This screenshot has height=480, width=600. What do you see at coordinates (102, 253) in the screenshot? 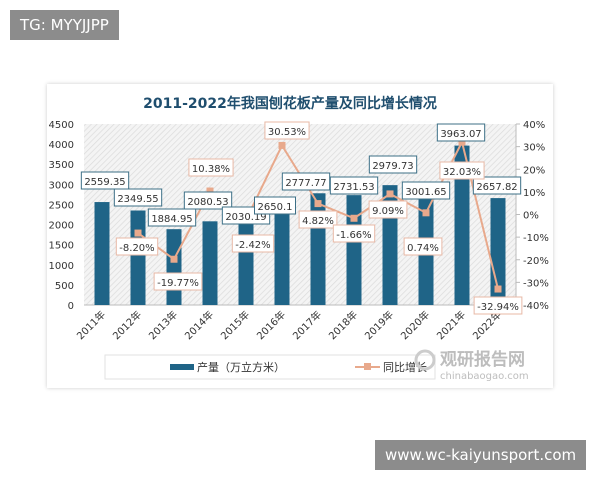
I see `bar-2011年` at bounding box center [102, 253].